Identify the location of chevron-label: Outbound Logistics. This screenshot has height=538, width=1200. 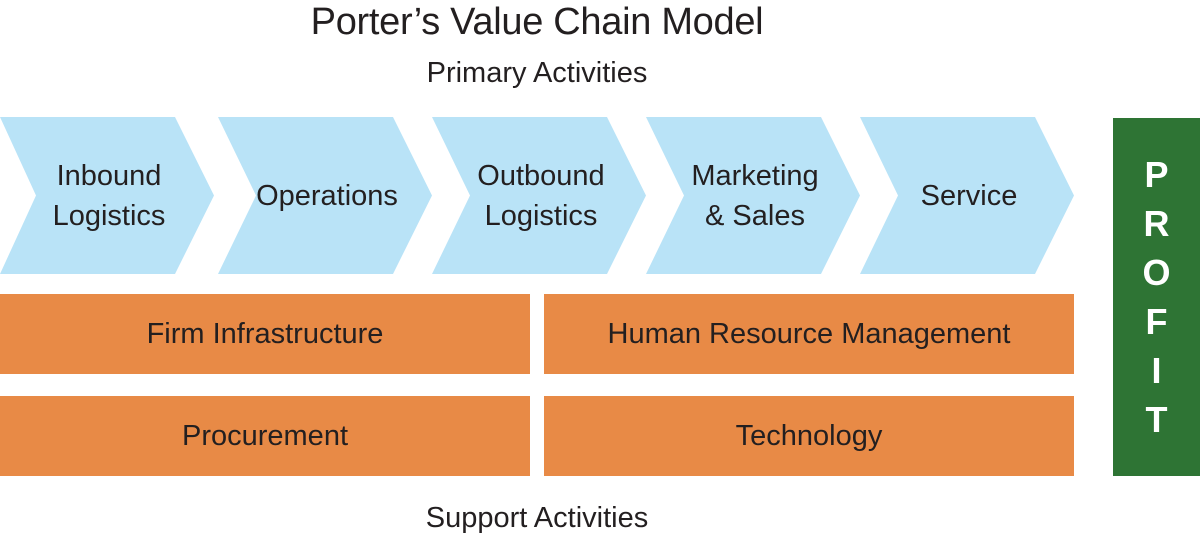
(541, 195).